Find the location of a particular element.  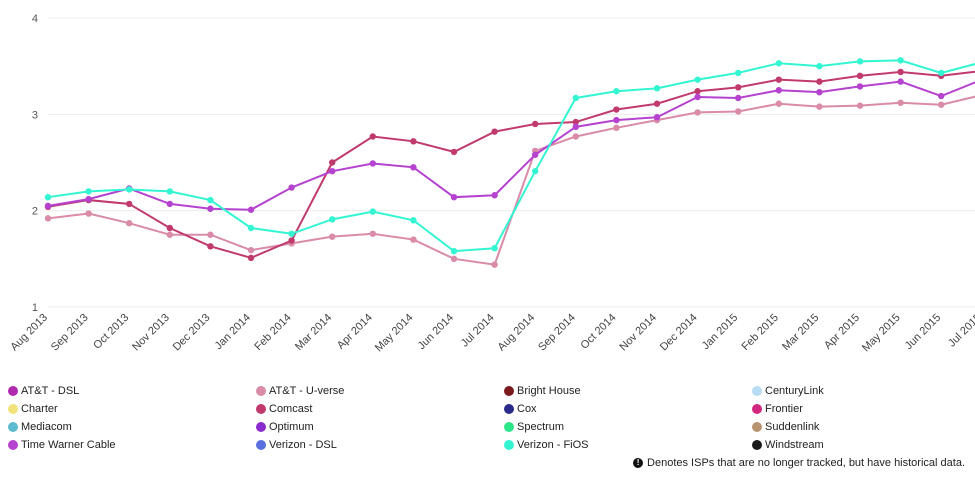

legend-item-at-t-dsl: AT&T - DSL is located at coordinates (43, 391).